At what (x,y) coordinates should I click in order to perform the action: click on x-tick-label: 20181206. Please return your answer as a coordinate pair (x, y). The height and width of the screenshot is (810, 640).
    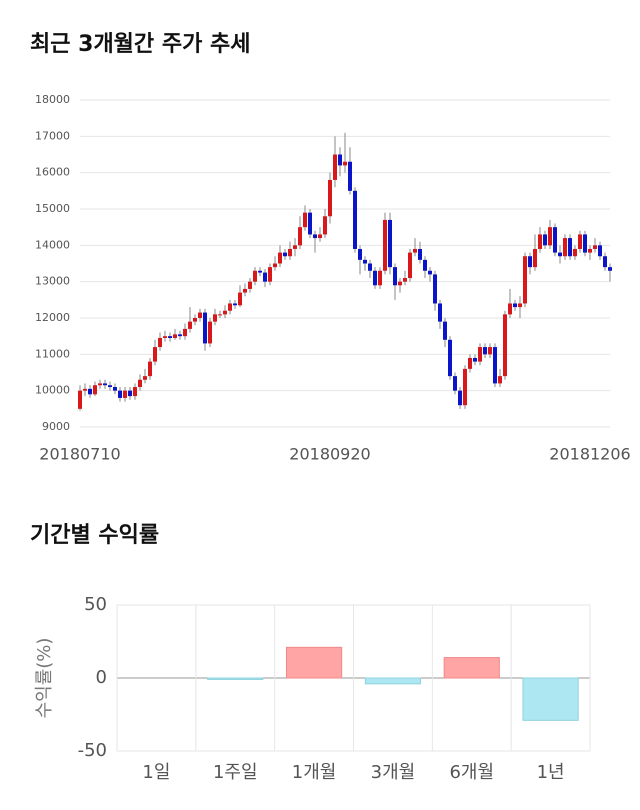
    Looking at the image, I should click on (589, 454).